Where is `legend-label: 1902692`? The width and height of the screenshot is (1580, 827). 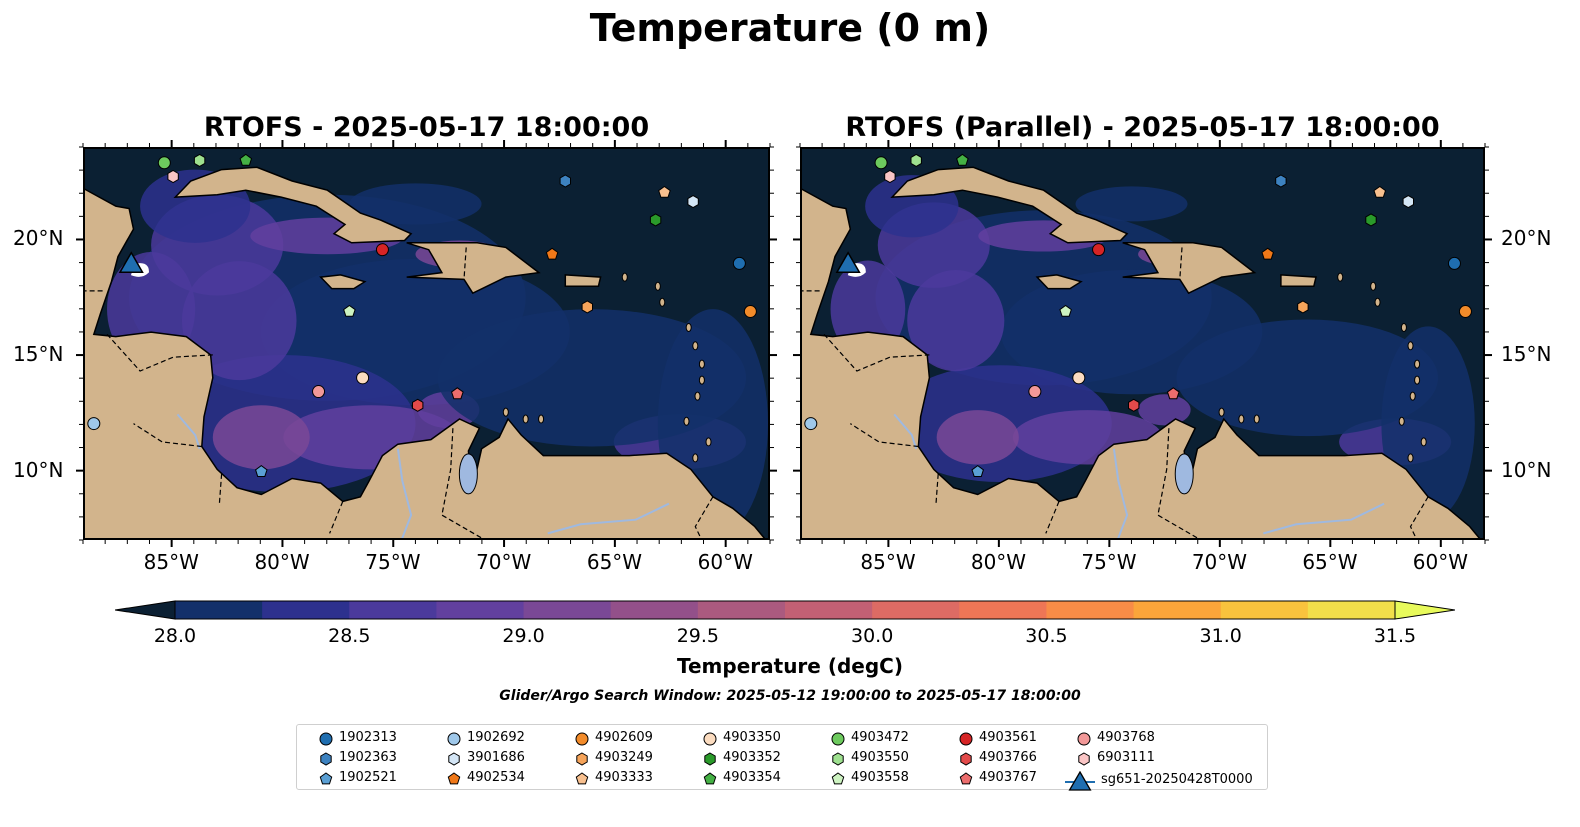
legend-label: 1902692 is located at coordinates (496, 737).